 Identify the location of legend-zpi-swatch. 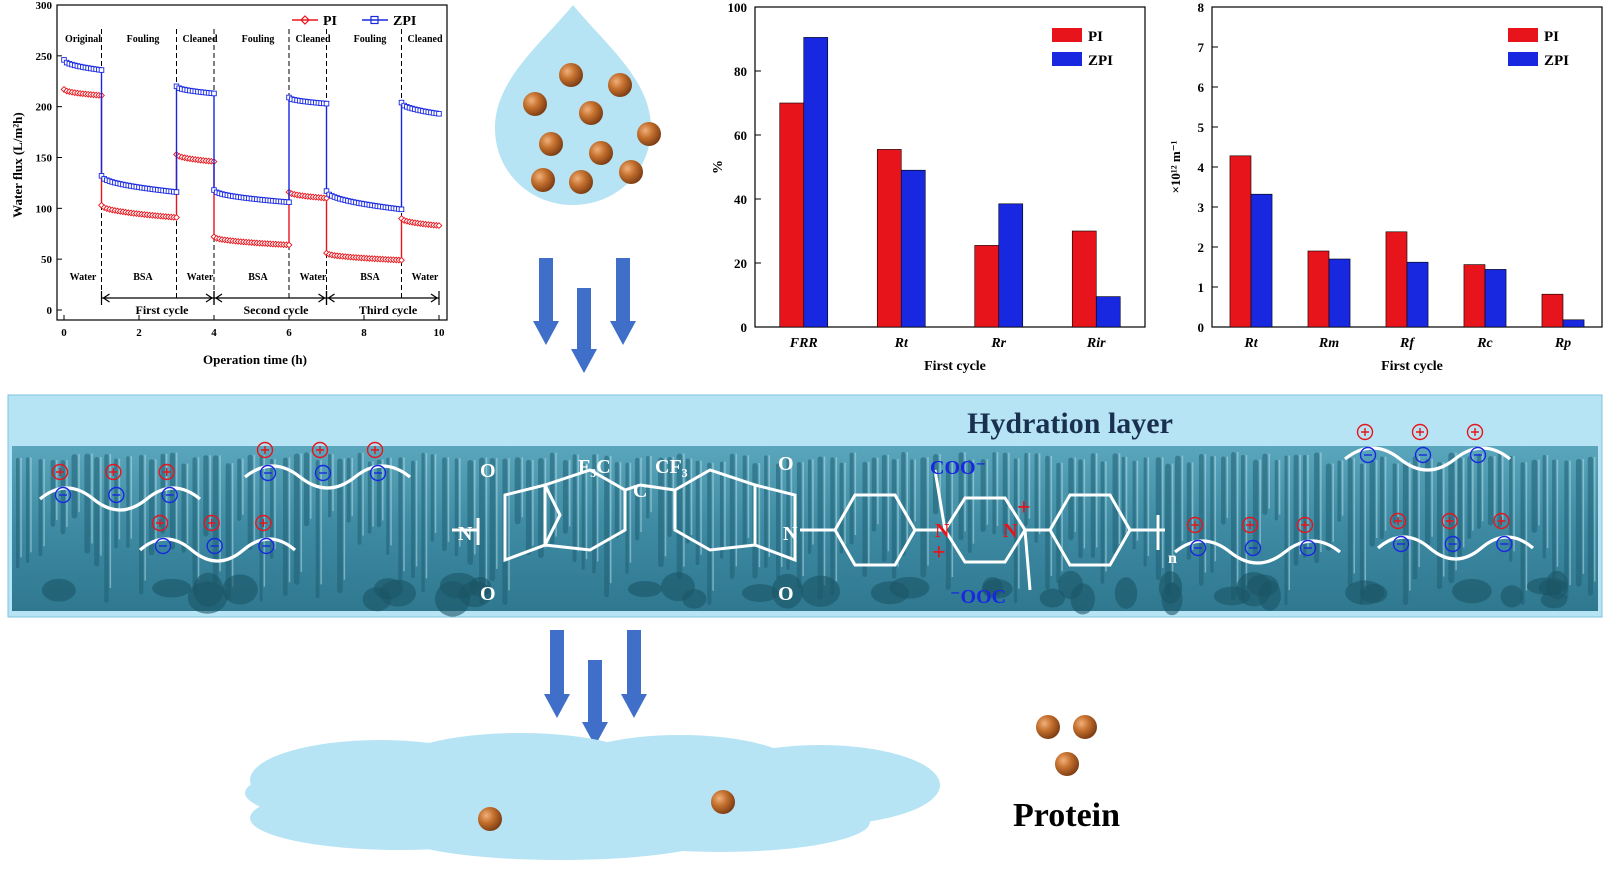
(1067, 59).